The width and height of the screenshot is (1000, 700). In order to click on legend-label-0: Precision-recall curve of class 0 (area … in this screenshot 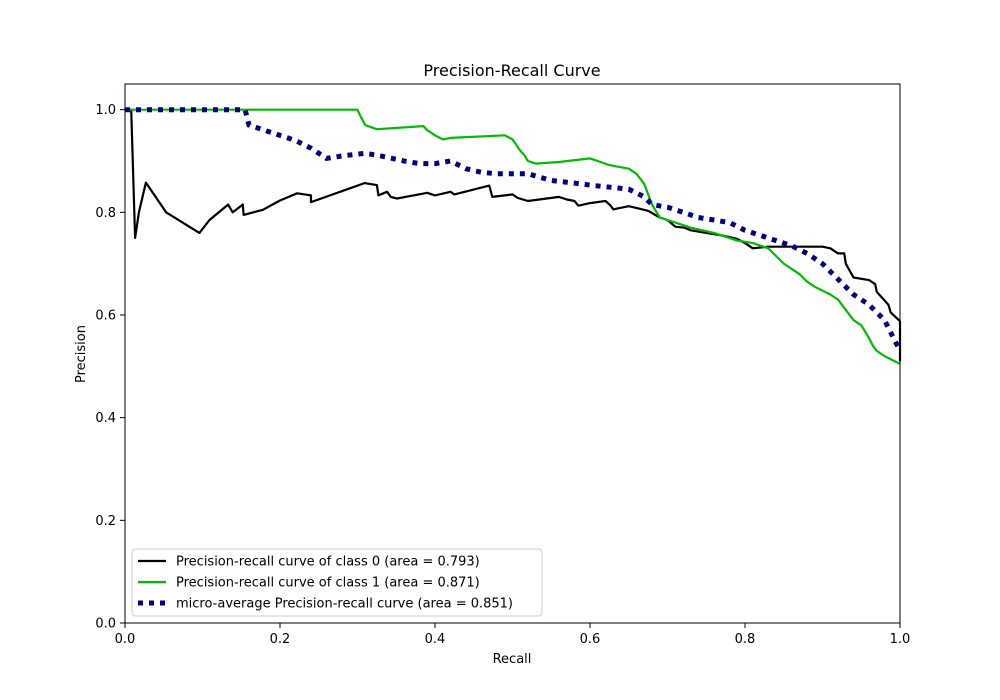, I will do `click(328, 562)`.